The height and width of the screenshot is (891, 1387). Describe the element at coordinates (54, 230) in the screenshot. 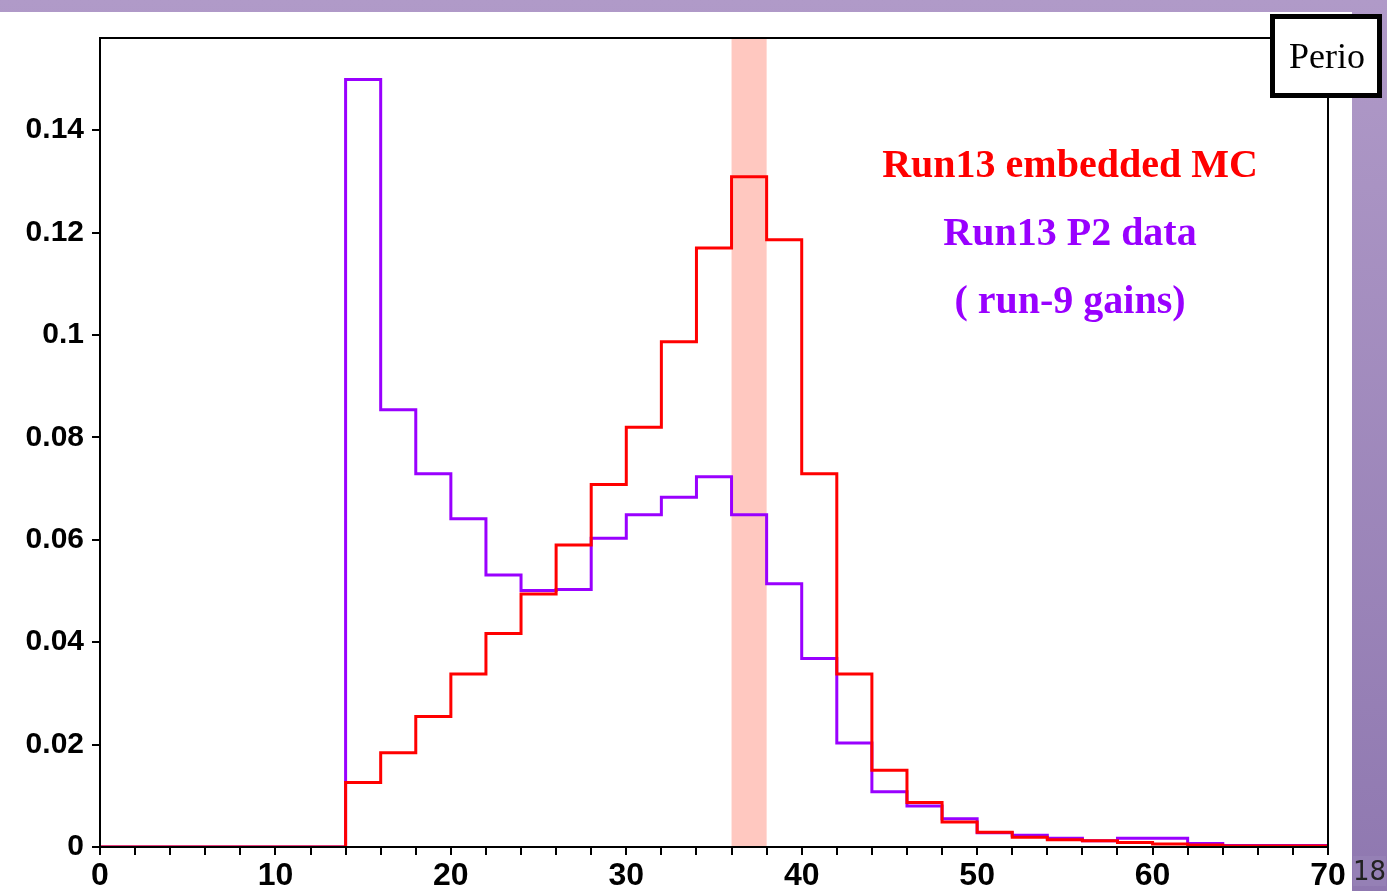

I see `y-tick-label: 0.12` at that location.